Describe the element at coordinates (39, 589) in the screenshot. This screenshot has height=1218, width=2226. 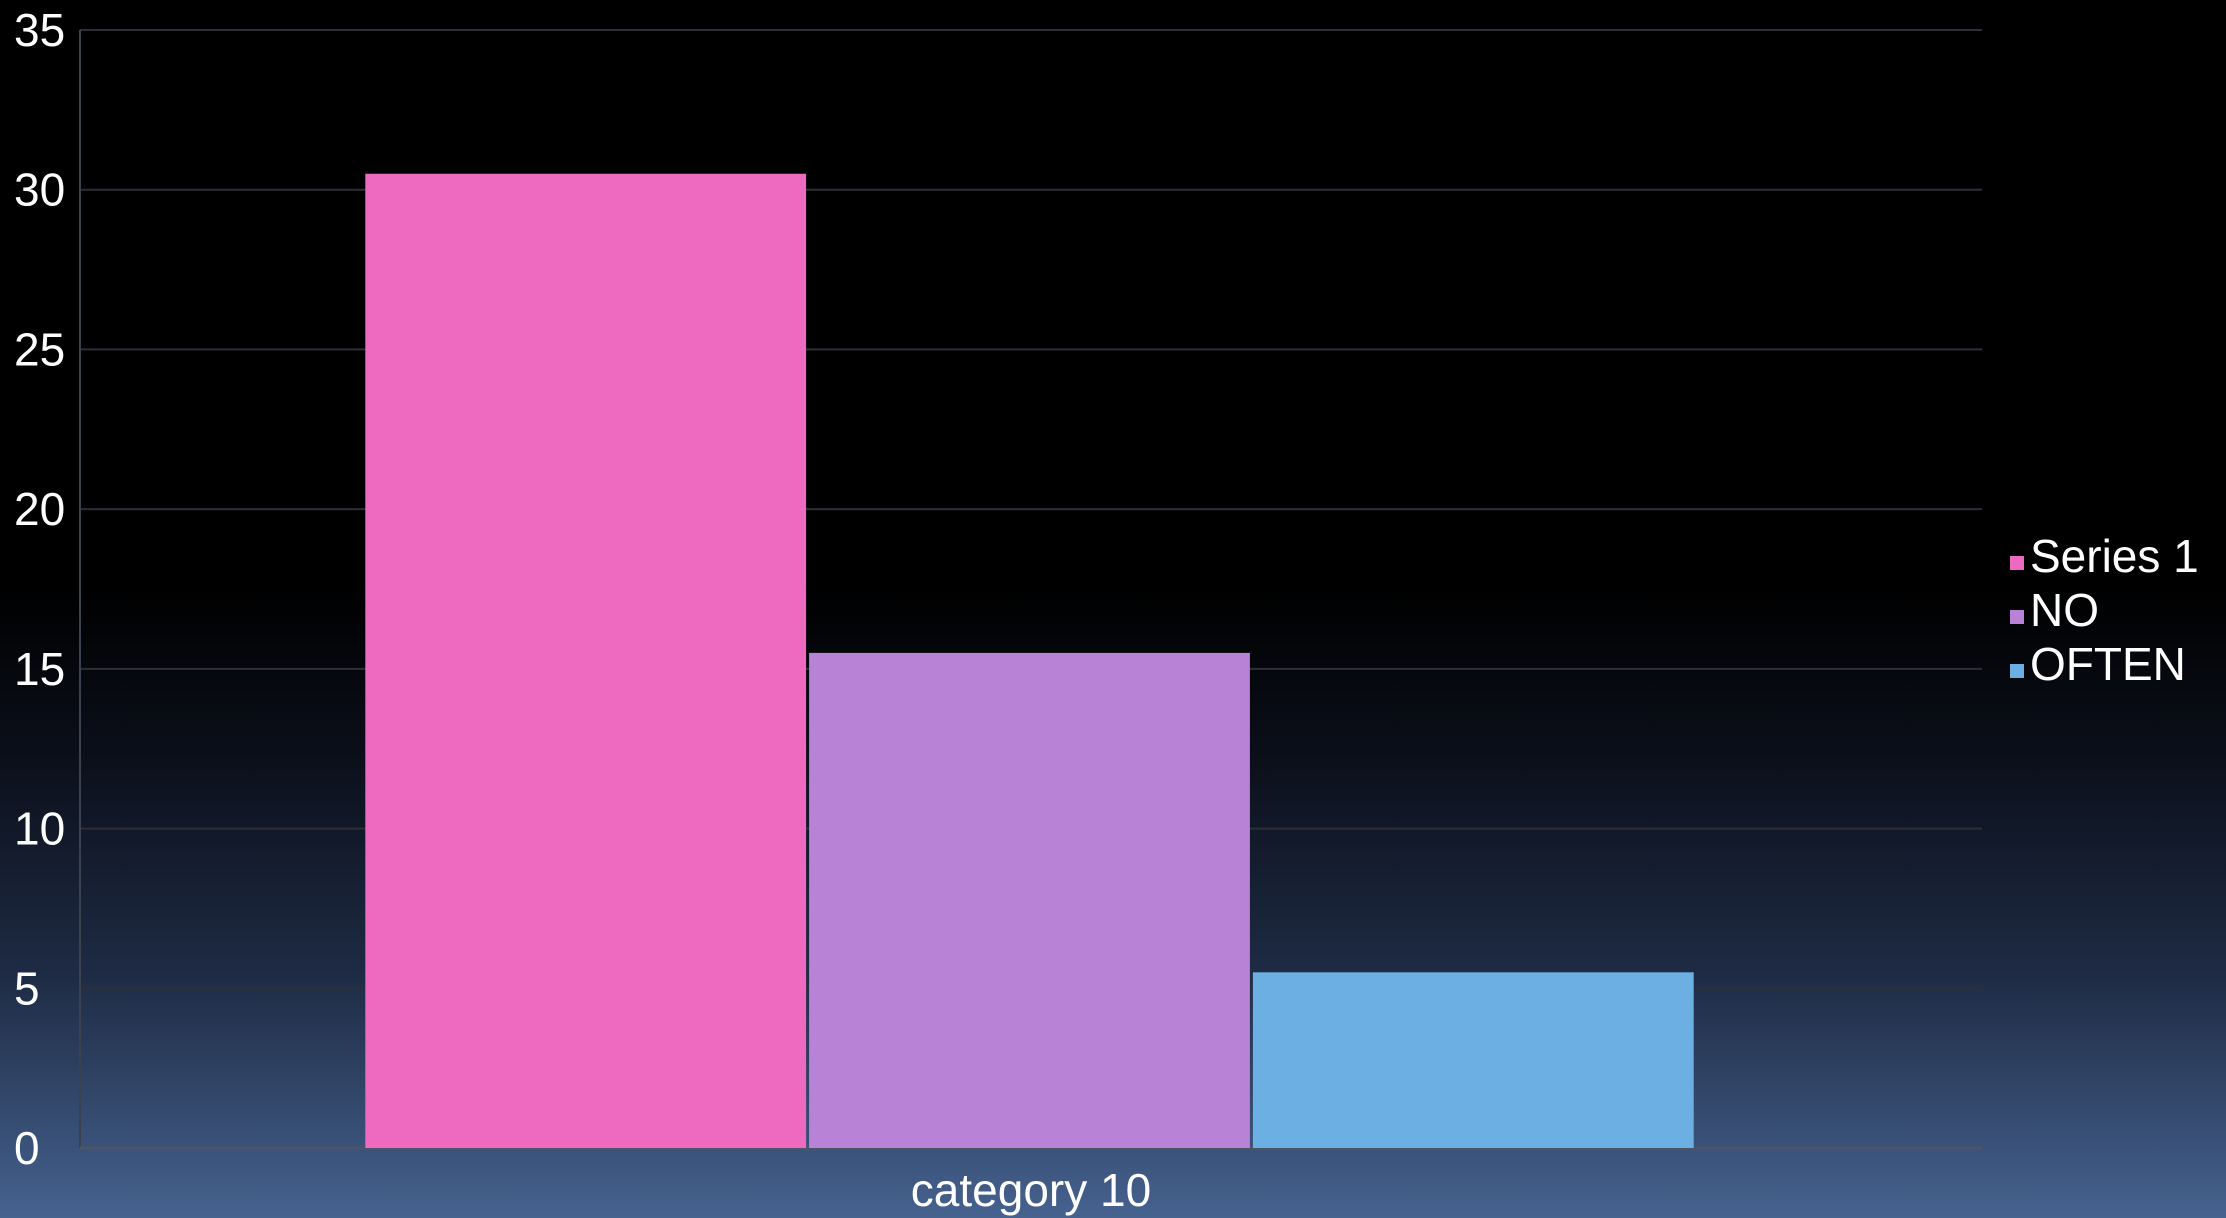
I see `y-axis-ticks: 0 5 10 15 20 25 30 35` at that location.